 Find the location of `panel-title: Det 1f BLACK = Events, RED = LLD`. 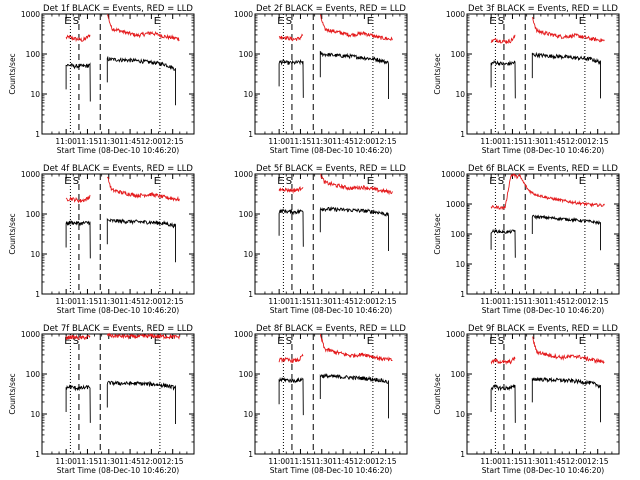

panel-title: Det 1f BLACK = Events, RED = LLD is located at coordinates (118, 9).